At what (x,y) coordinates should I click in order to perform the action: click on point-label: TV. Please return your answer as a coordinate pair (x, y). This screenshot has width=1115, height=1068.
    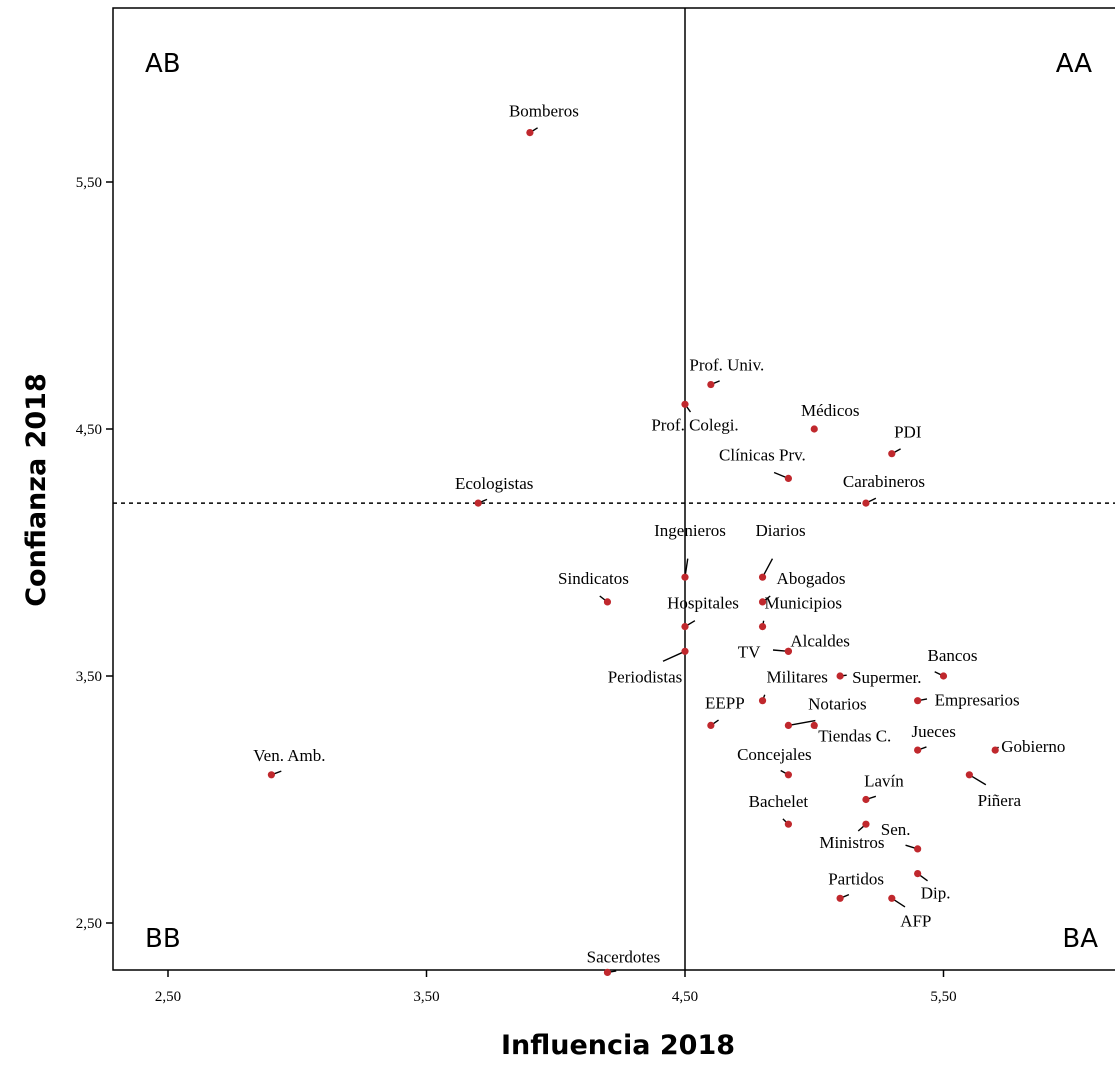
    Looking at the image, I should click on (749, 651).